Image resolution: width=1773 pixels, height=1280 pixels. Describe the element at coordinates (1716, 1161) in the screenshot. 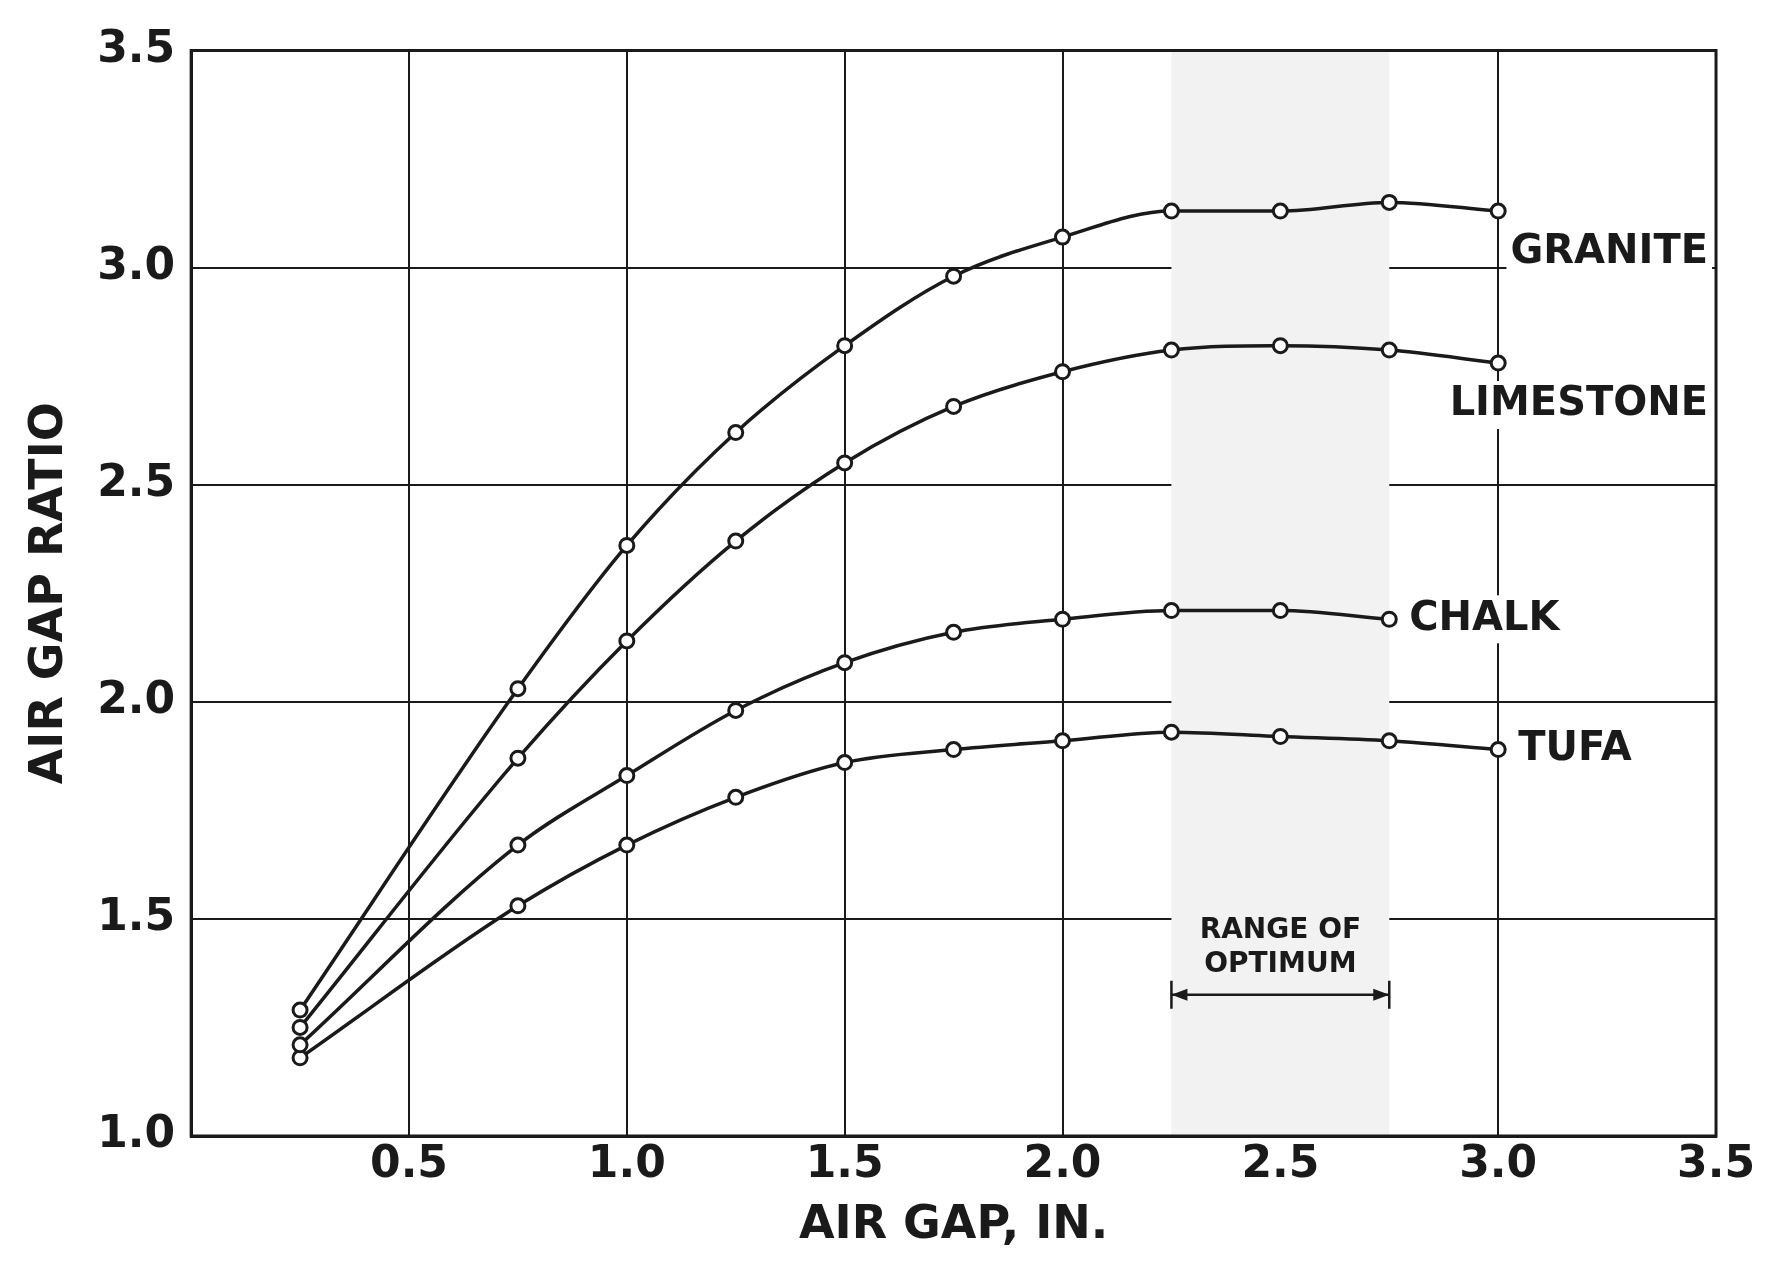

I see `x-tick-label: 3.5` at that location.